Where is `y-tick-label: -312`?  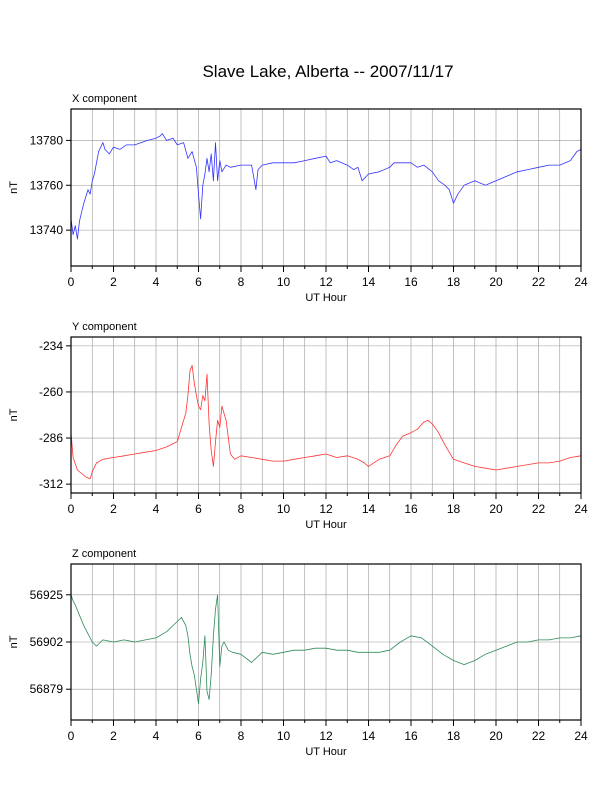
y-tick-label: -312 is located at coordinates (51, 484).